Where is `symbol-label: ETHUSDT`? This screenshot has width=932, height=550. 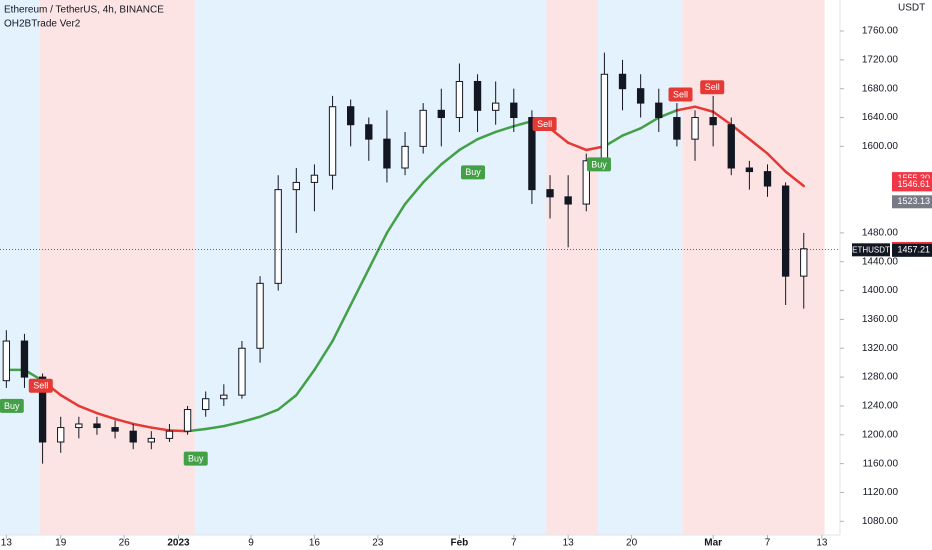 symbol-label: ETHUSDT is located at coordinates (871, 249).